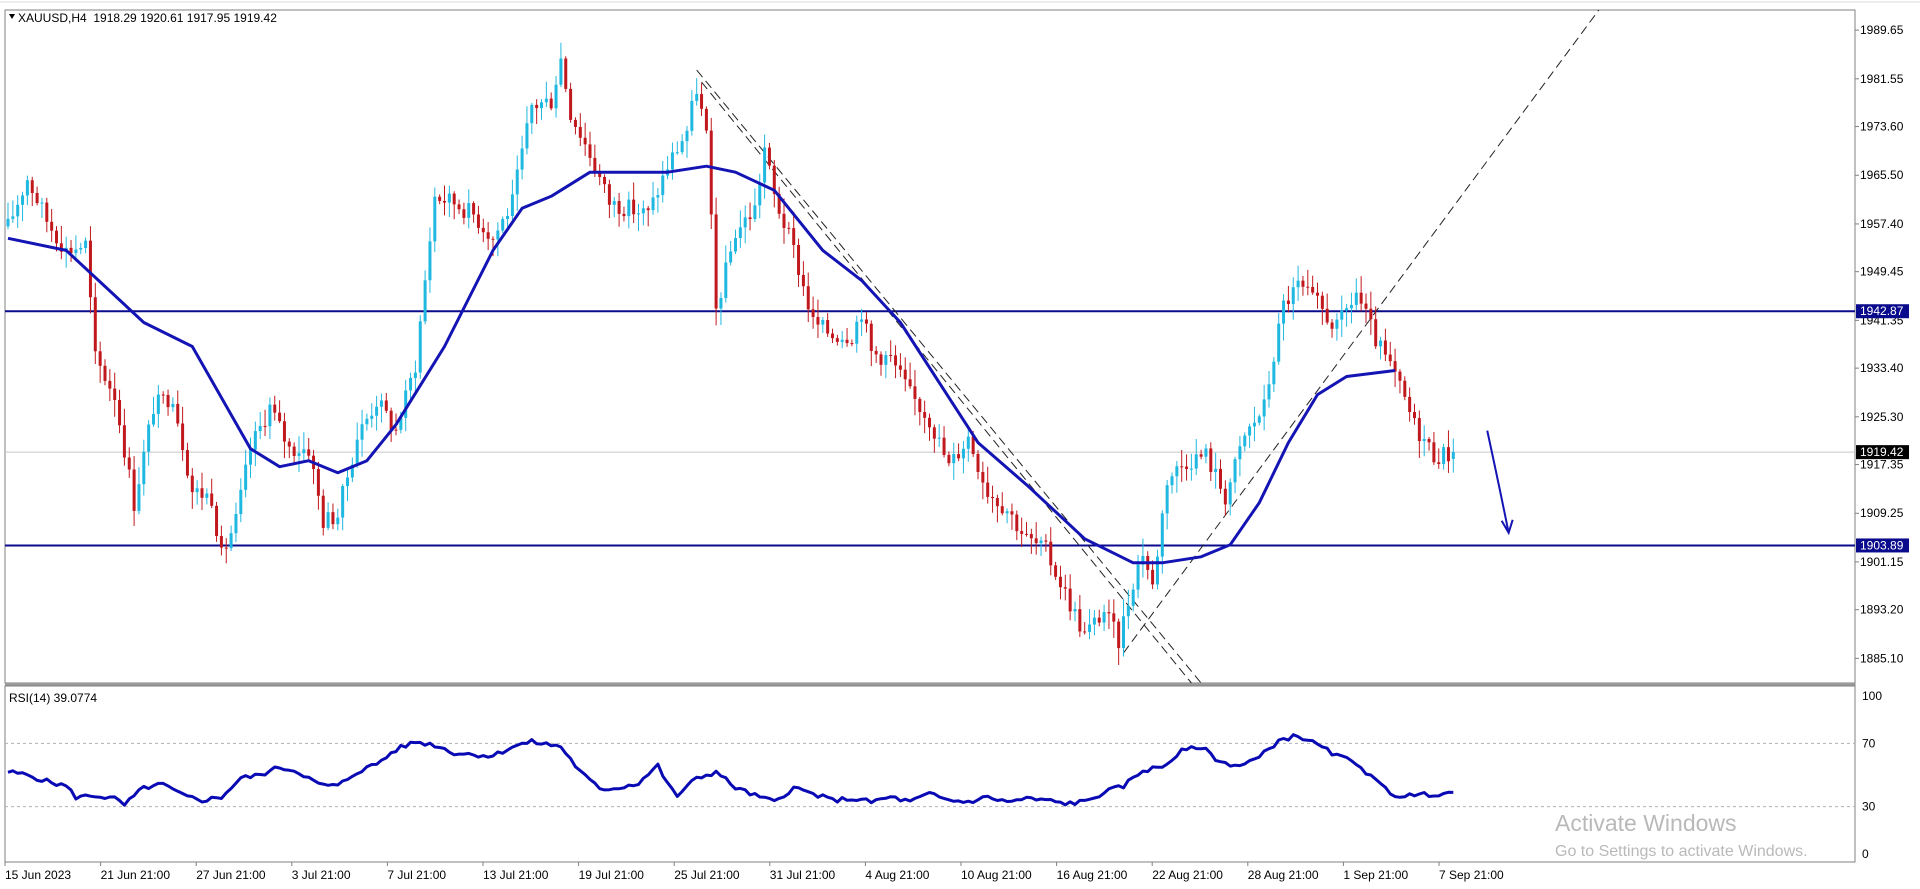 The height and width of the screenshot is (889, 1920). I want to click on price-tick-label: 1901.15, so click(1882, 562).